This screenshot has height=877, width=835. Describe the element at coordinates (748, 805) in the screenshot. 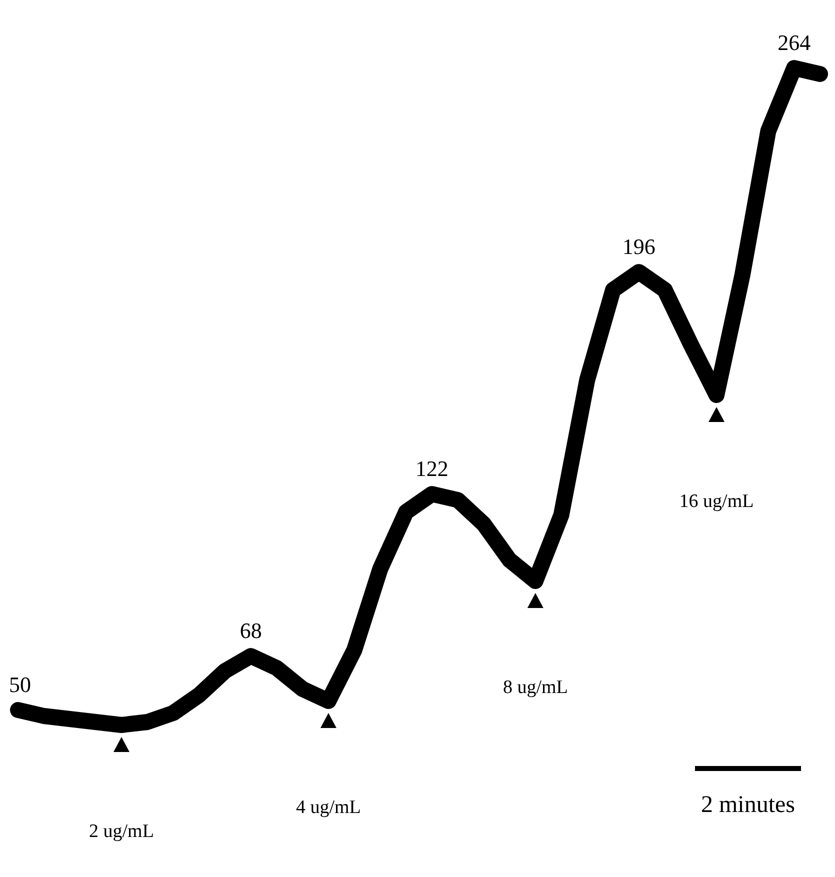

I see `text: 2 minutes` at that location.